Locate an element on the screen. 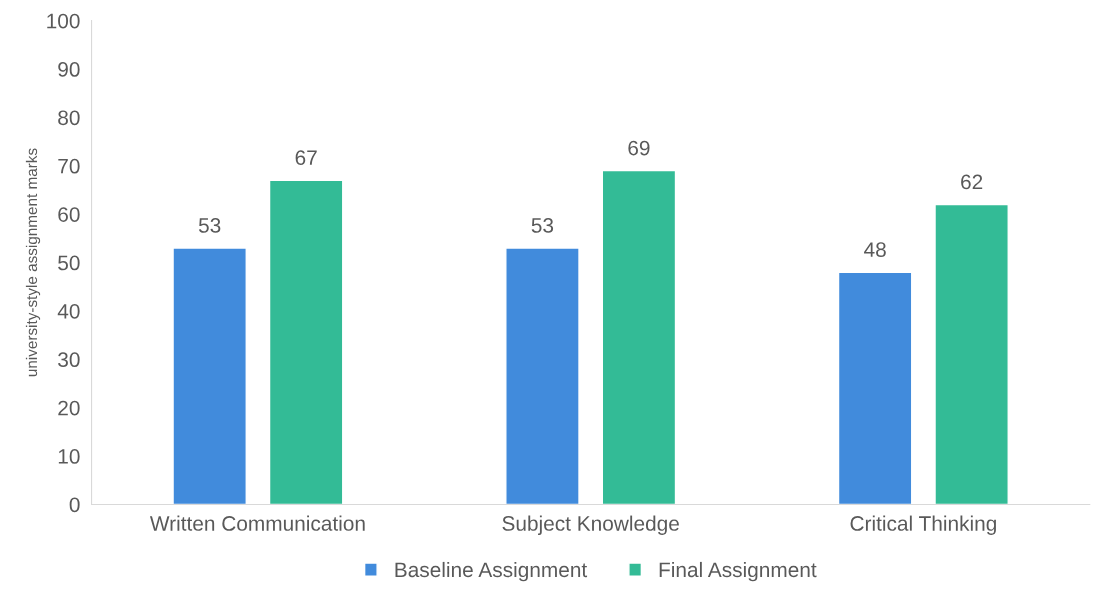  y-tick-label: 40 is located at coordinates (68, 311).